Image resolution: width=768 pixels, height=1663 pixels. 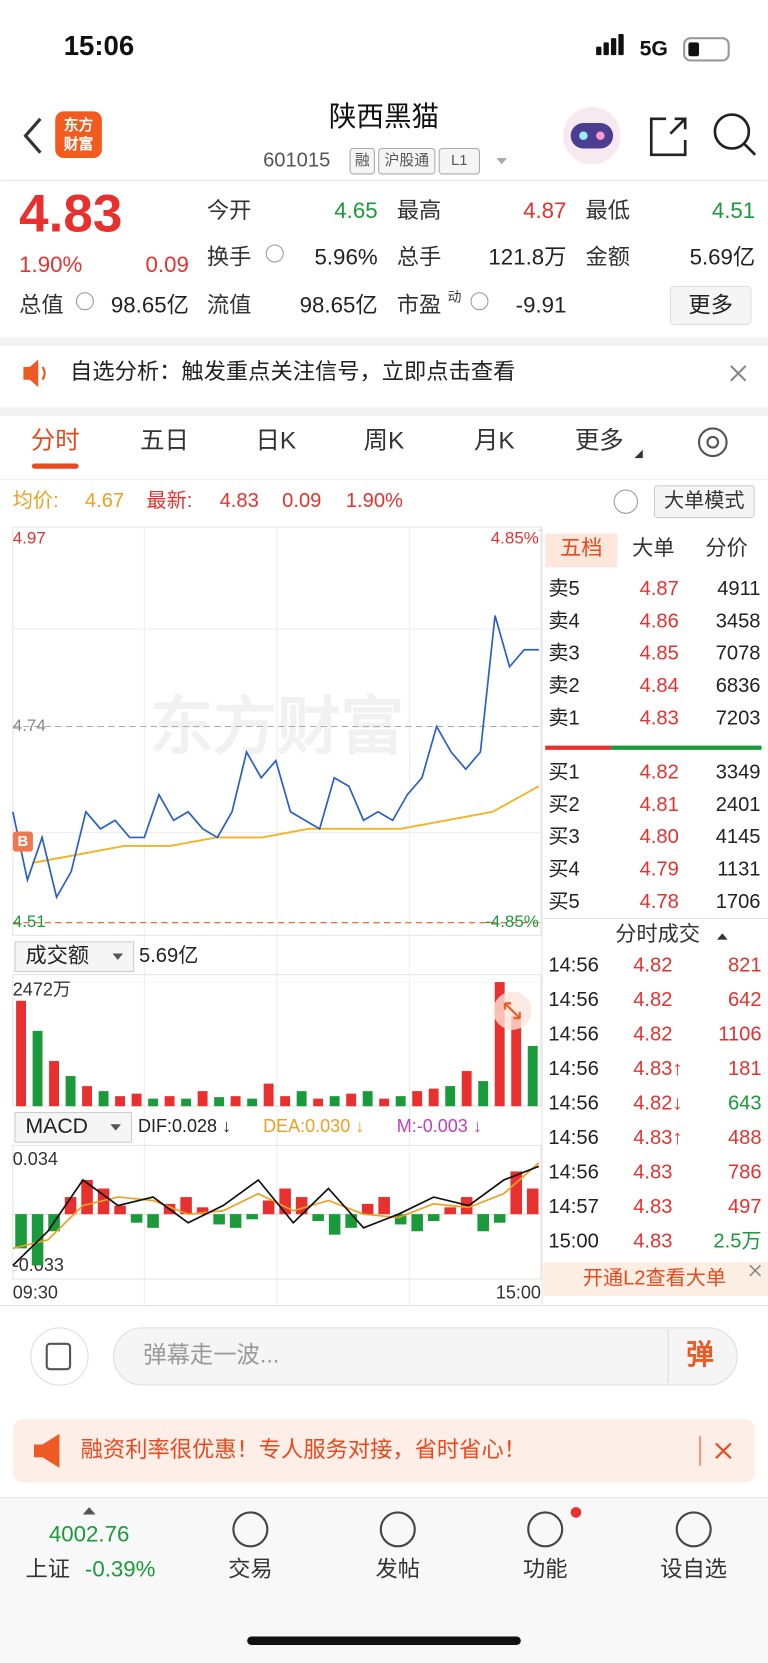 I want to click on book-tab: 分价, so click(x=726, y=548).